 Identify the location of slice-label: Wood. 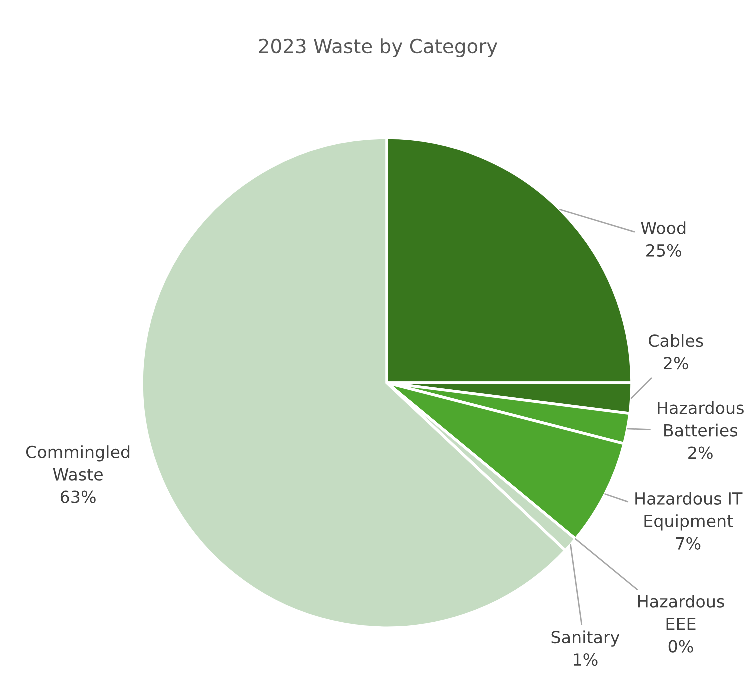
(663, 228).